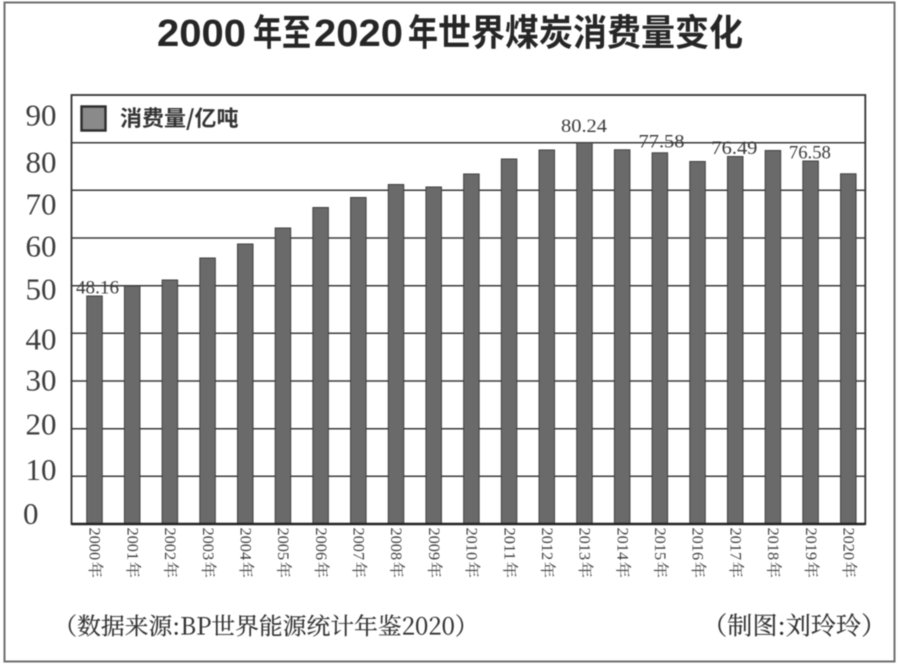  Describe the element at coordinates (41, 380) in the screenshot. I see `svg-text: 30` at that location.